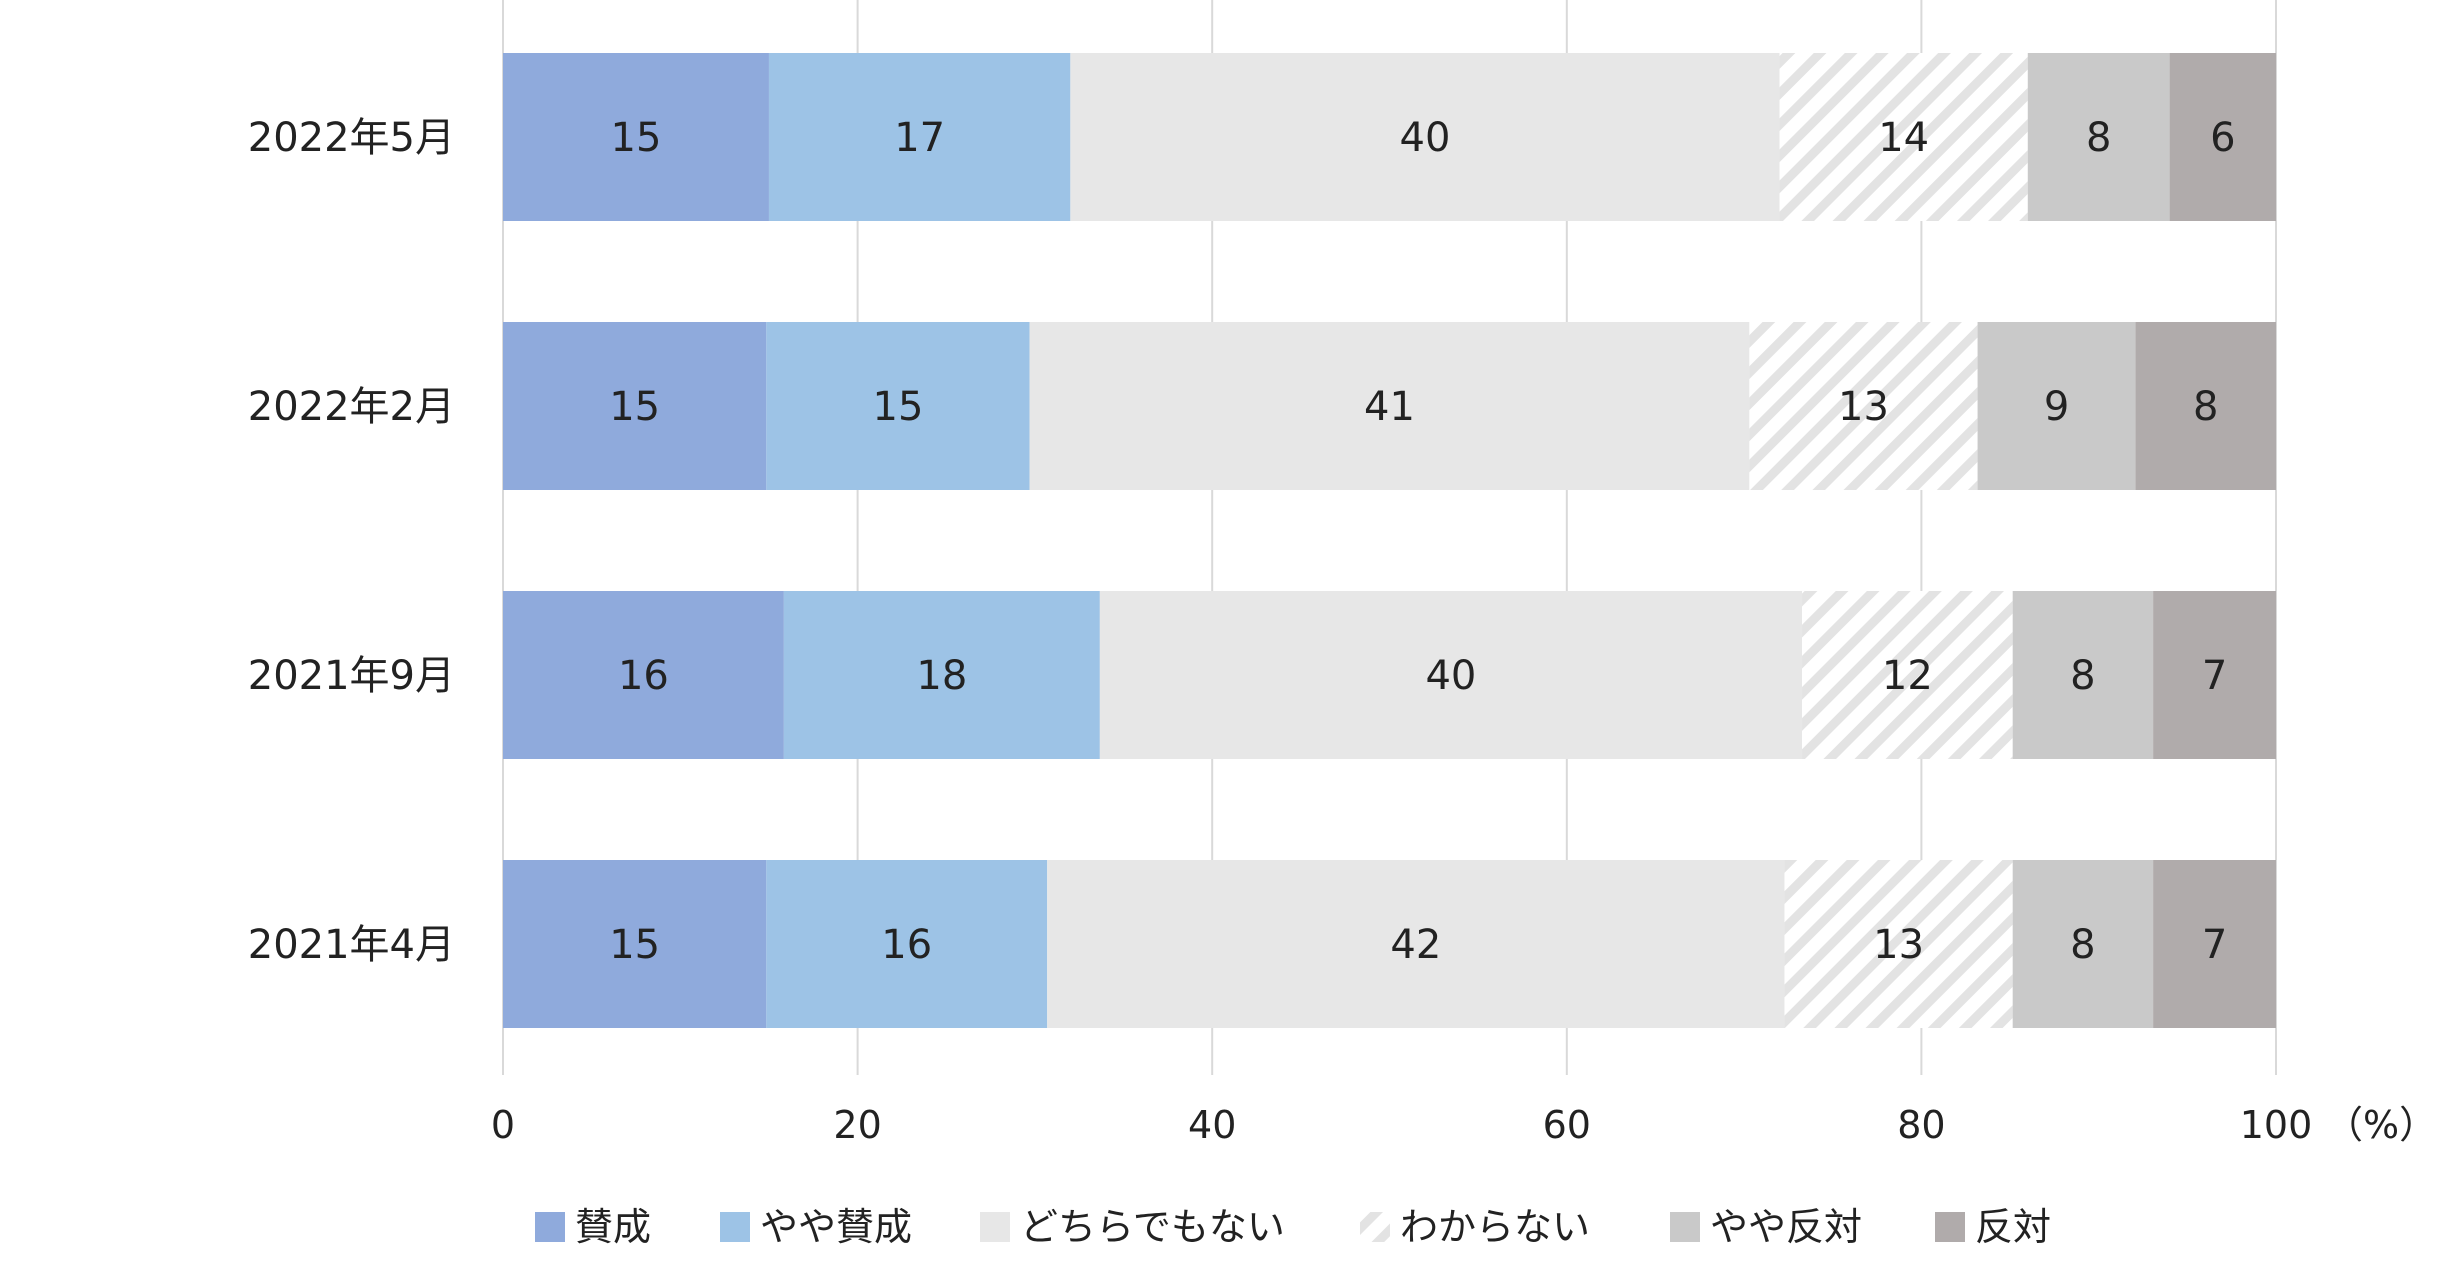 This screenshot has width=2462, height=1275. I want to click on data-label-3-3: 13, so click(1898, 945).